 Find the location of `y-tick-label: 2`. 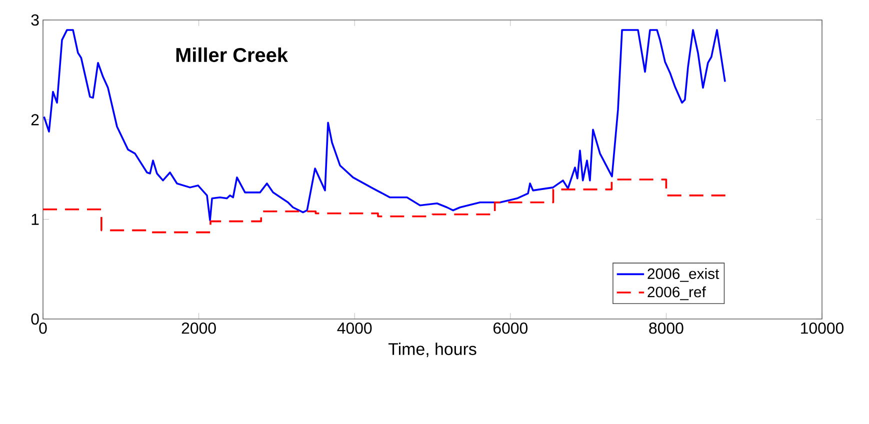

y-tick-label: 2 is located at coordinates (35, 120).